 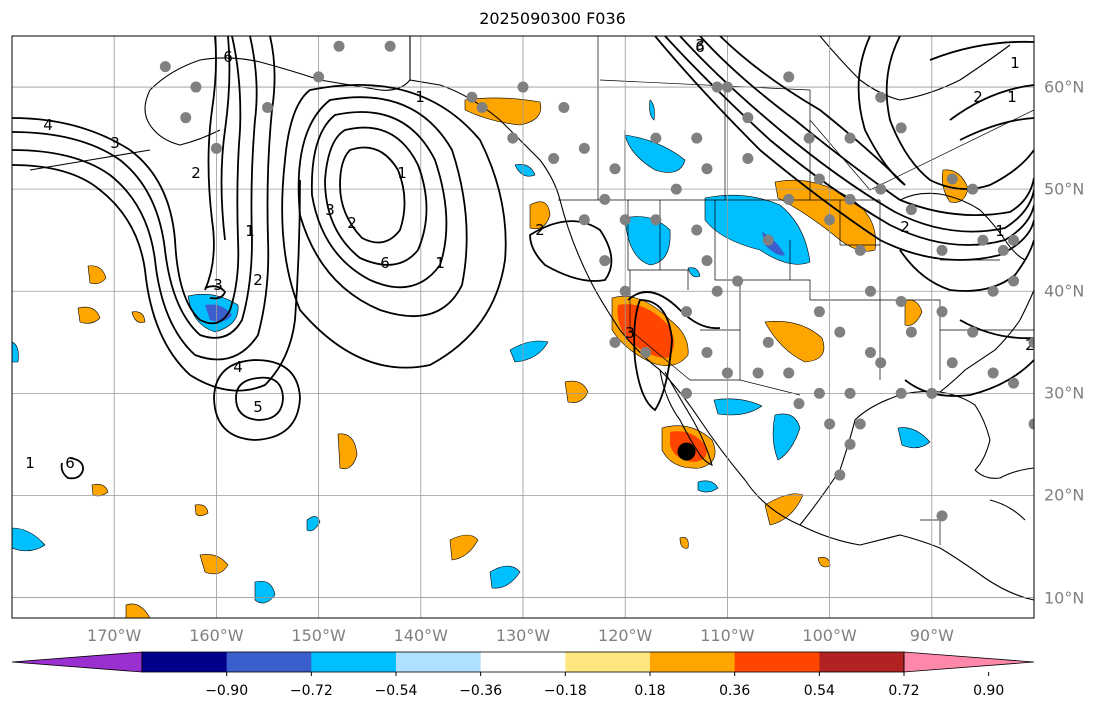 What do you see at coordinates (311, 691) in the screenshot?
I see `colorbar-tick-label: −0.72` at bounding box center [311, 691].